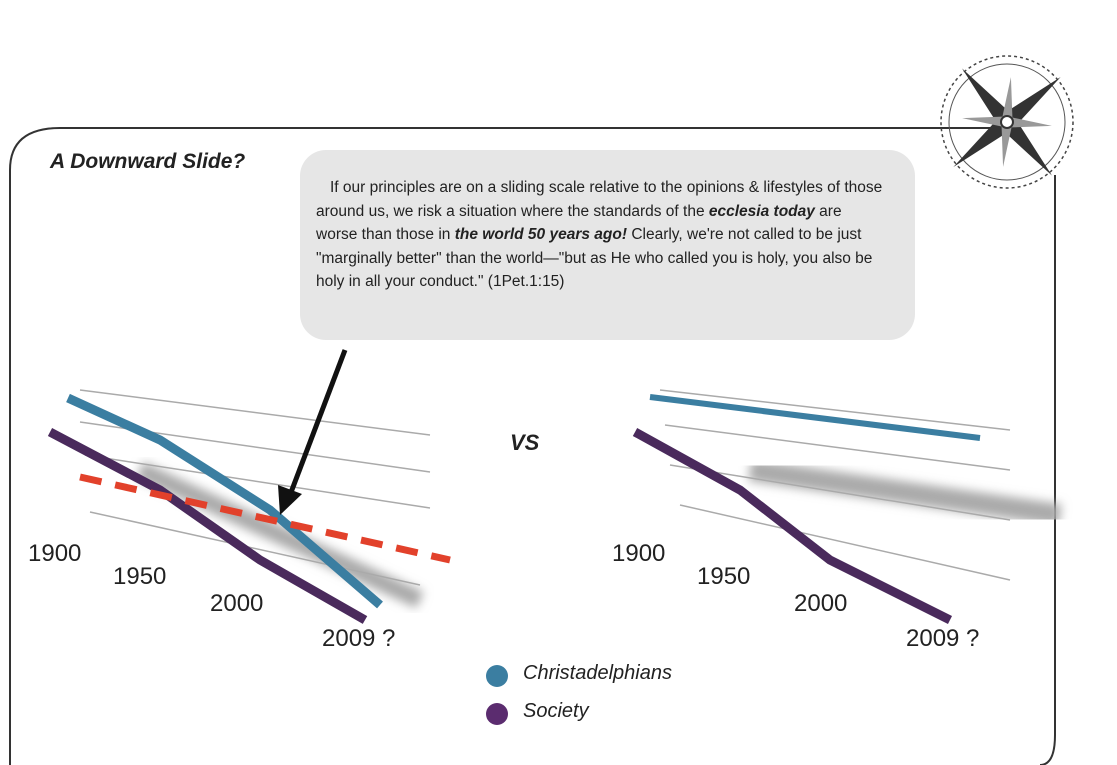  I want to click on callout-emphasis: ecclesia today, so click(761, 211).